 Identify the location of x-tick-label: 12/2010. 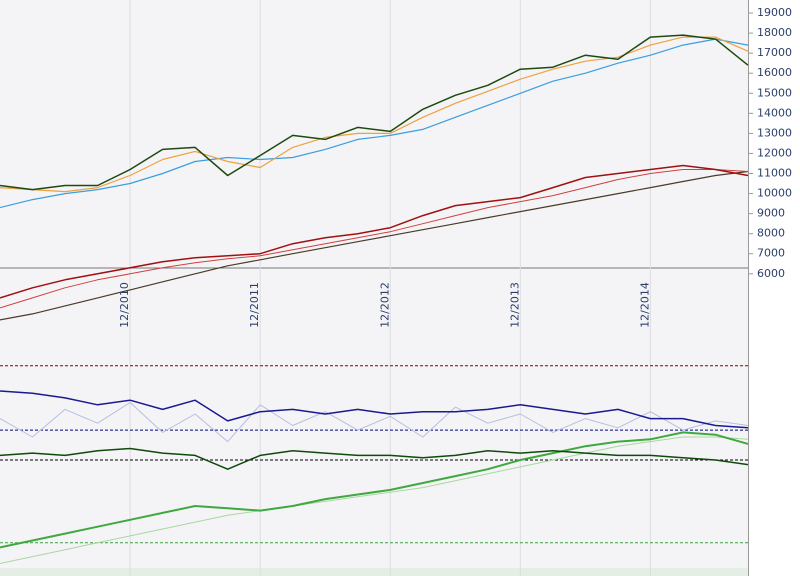
(124, 305).